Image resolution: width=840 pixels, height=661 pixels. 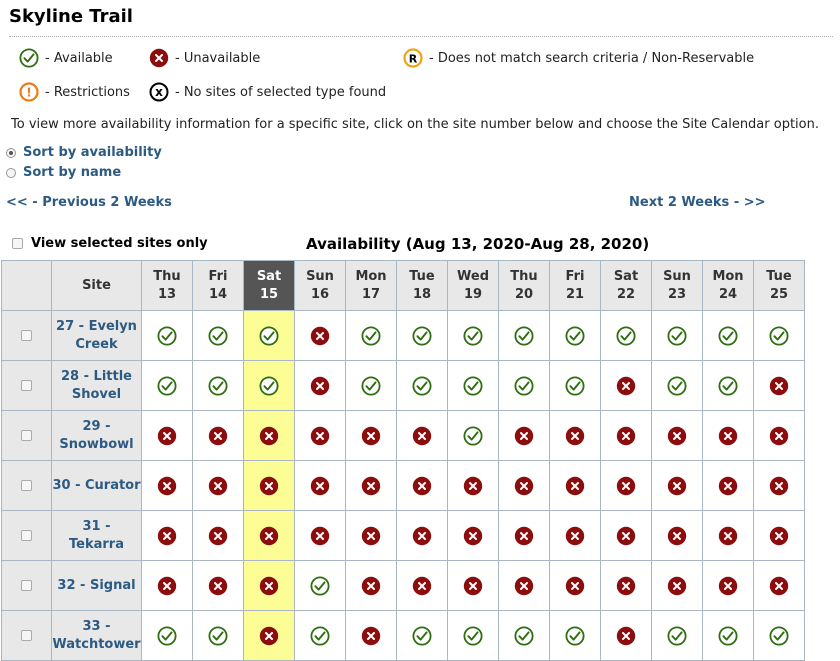 What do you see at coordinates (422, 294) in the screenshot?
I see `day-date: 18` at bounding box center [422, 294].